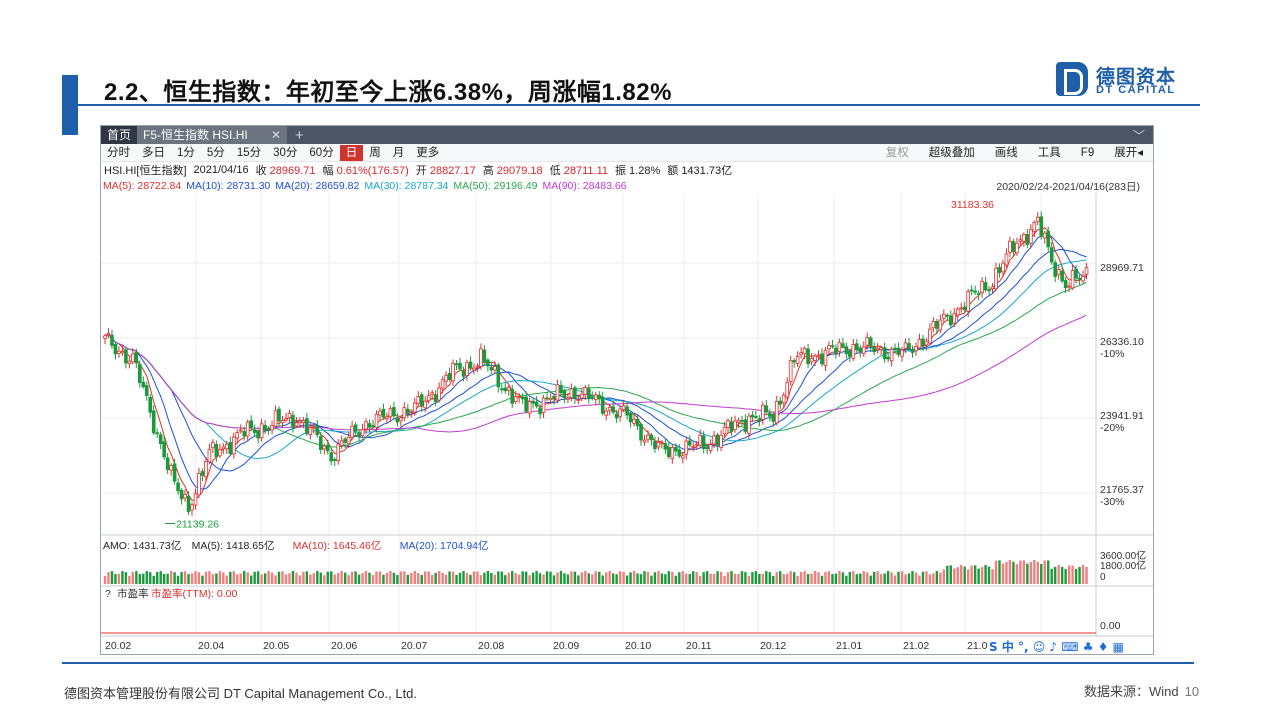 The height and width of the screenshot is (720, 1280). What do you see at coordinates (276, 135) in the screenshot?
I see `close-icon: ✕` at bounding box center [276, 135].